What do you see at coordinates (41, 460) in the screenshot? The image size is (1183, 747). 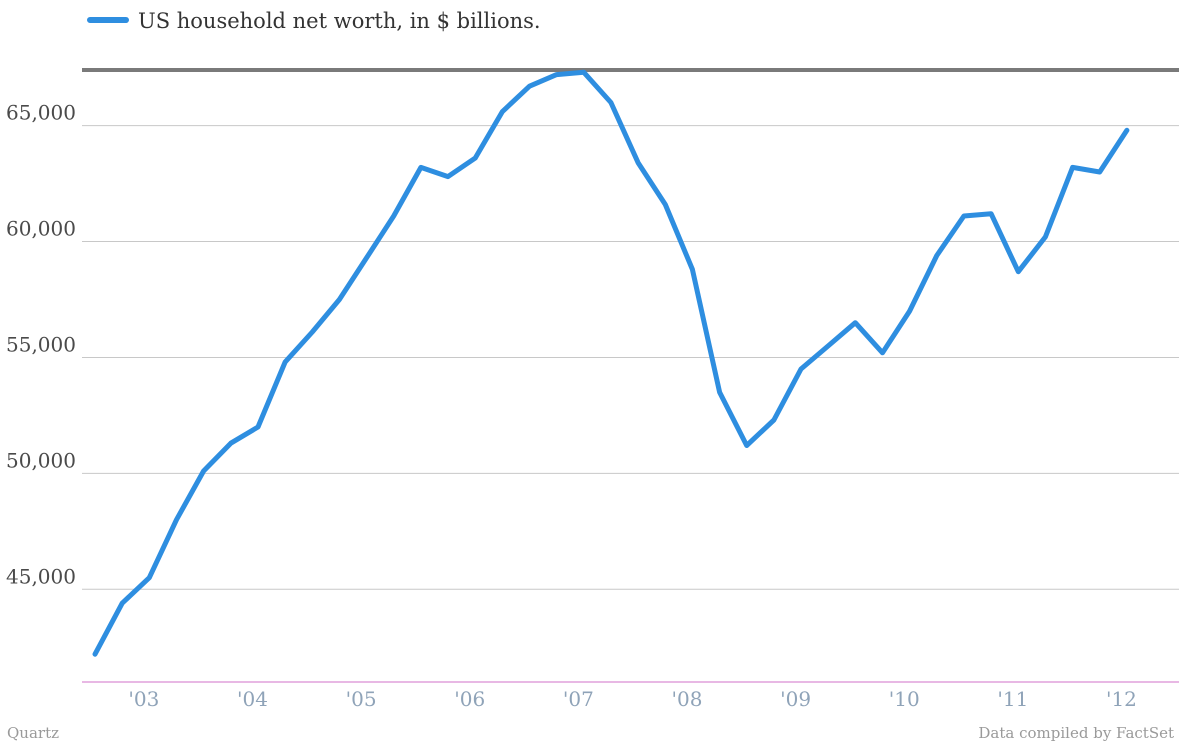 I see `y-tick-label: 50,000` at bounding box center [41, 460].